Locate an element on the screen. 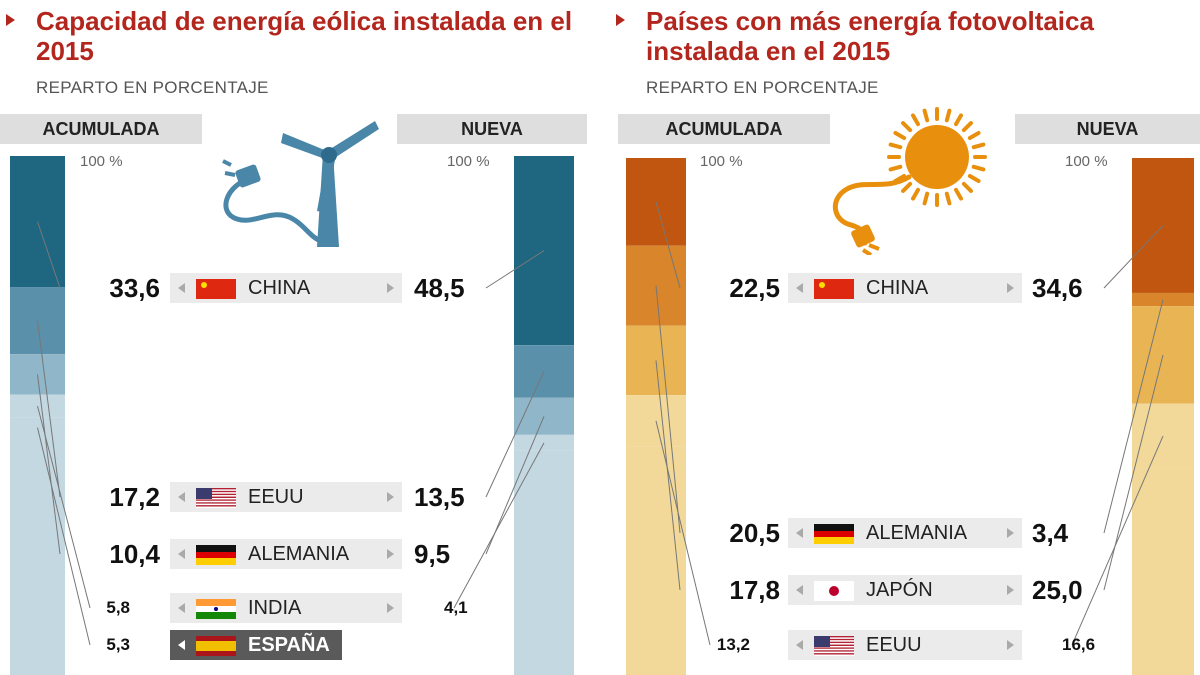 The image size is (1200, 675). value-acumulada: 22,5 is located at coordinates (754, 288).